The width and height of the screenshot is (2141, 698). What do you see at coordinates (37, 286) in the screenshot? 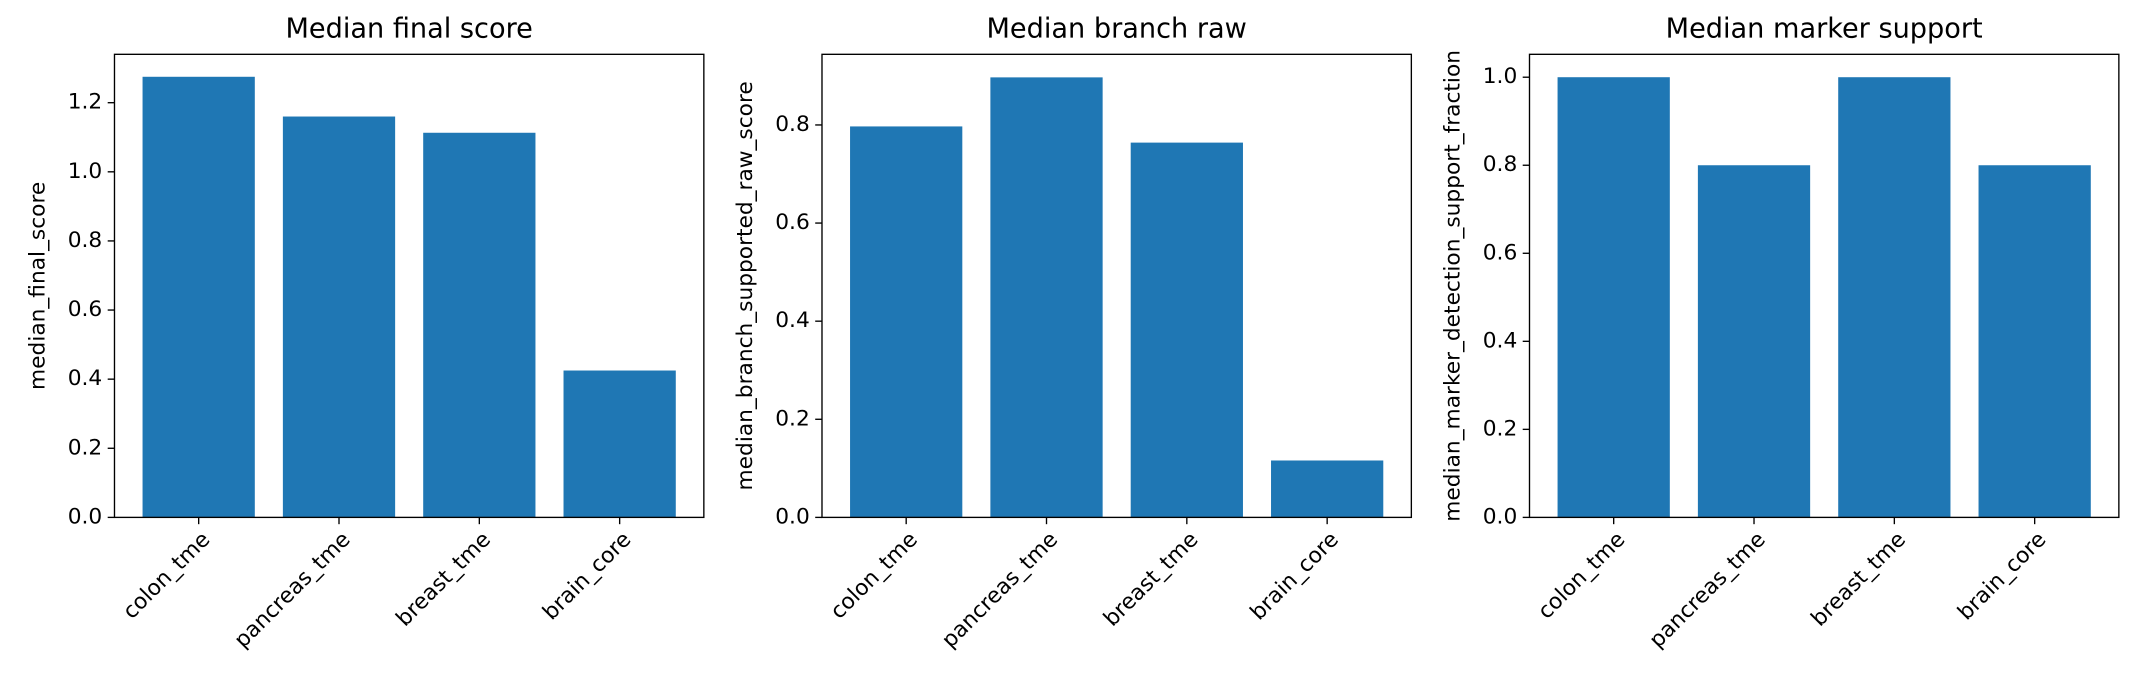
I see `y-axis-label: median_final_score` at bounding box center [37, 286].